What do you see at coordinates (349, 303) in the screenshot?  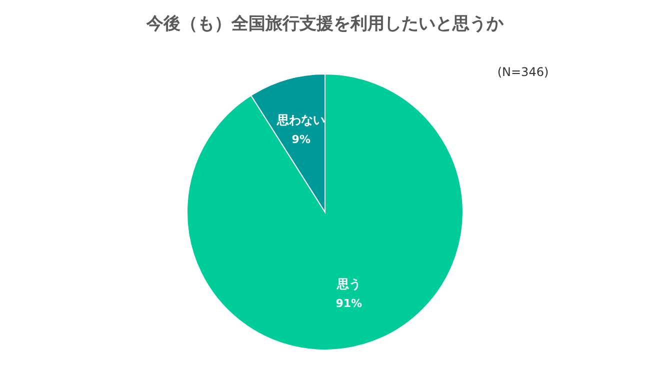 I see `data-label: 91%` at bounding box center [349, 303].